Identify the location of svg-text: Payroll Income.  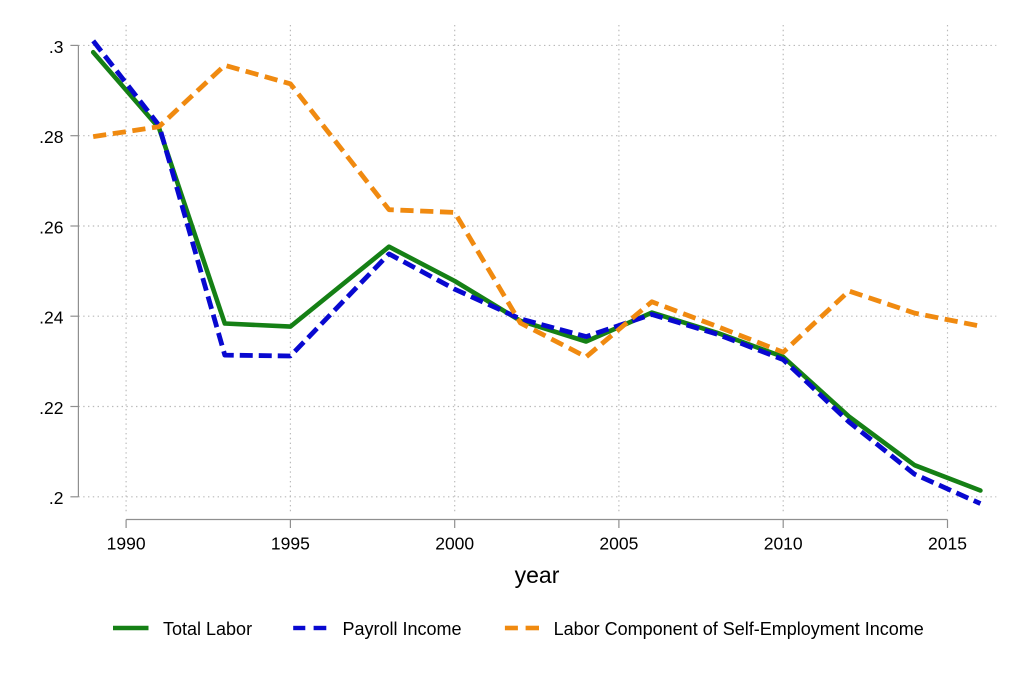
(402, 629).